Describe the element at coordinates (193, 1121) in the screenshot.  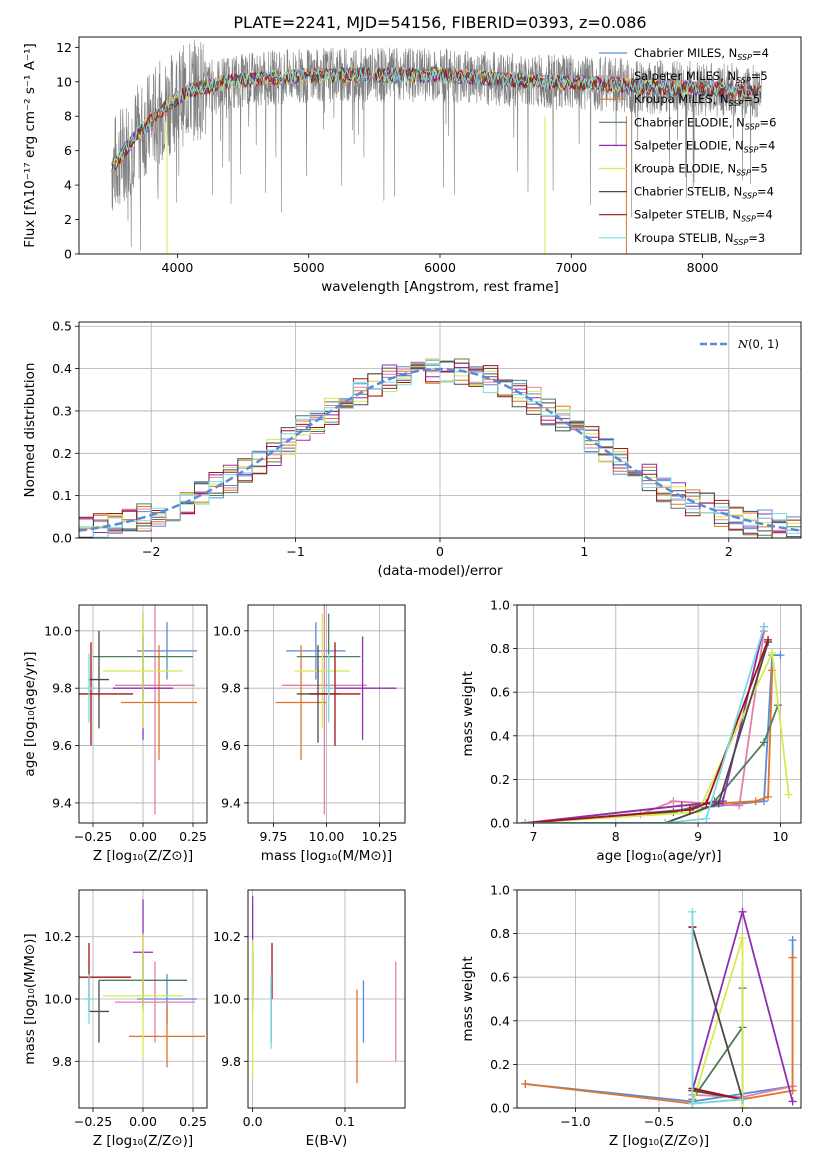
I see `x-tick-label: 0.25` at that location.